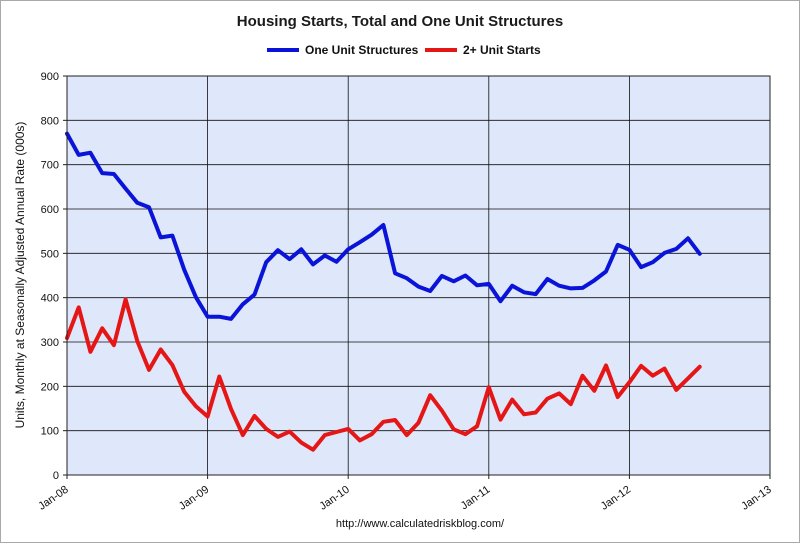  Describe the element at coordinates (54, 276) in the screenshot. I see `y-axis-ticks: 0 100 200 300 400 500 600 700 800 900` at that location.